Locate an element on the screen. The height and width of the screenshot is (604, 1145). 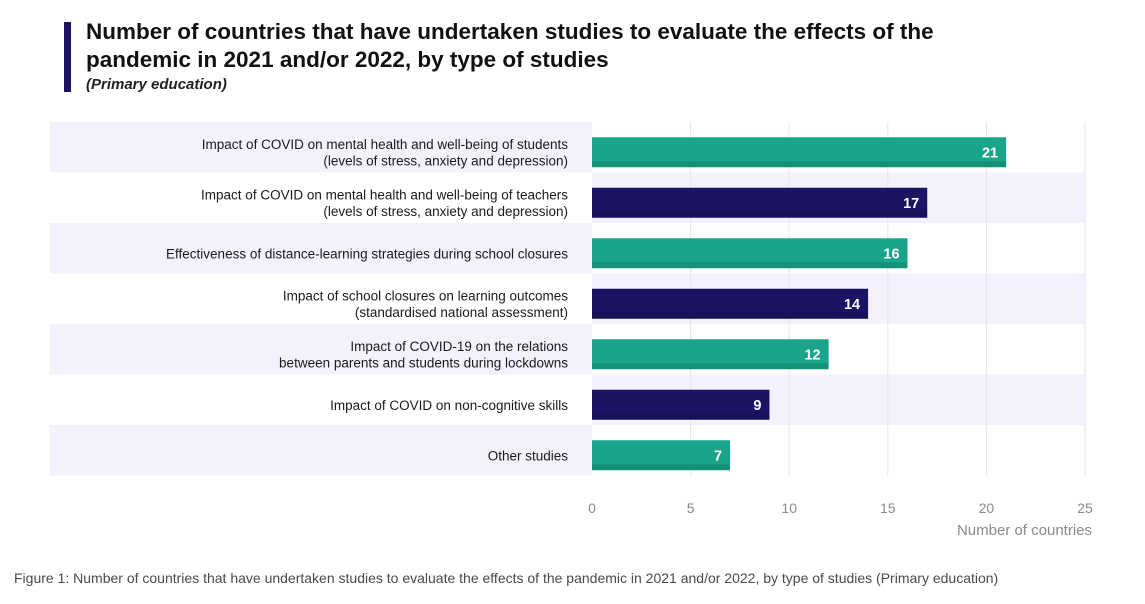
category-label: Other studies is located at coordinates (528, 455).